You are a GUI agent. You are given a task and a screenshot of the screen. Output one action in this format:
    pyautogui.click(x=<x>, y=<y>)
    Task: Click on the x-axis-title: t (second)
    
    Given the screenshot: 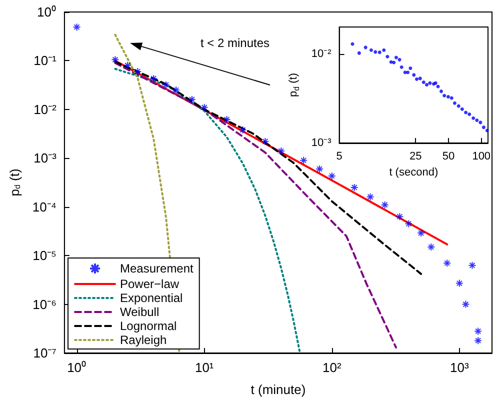 What is the action you would take?
    pyautogui.click(x=413, y=172)
    